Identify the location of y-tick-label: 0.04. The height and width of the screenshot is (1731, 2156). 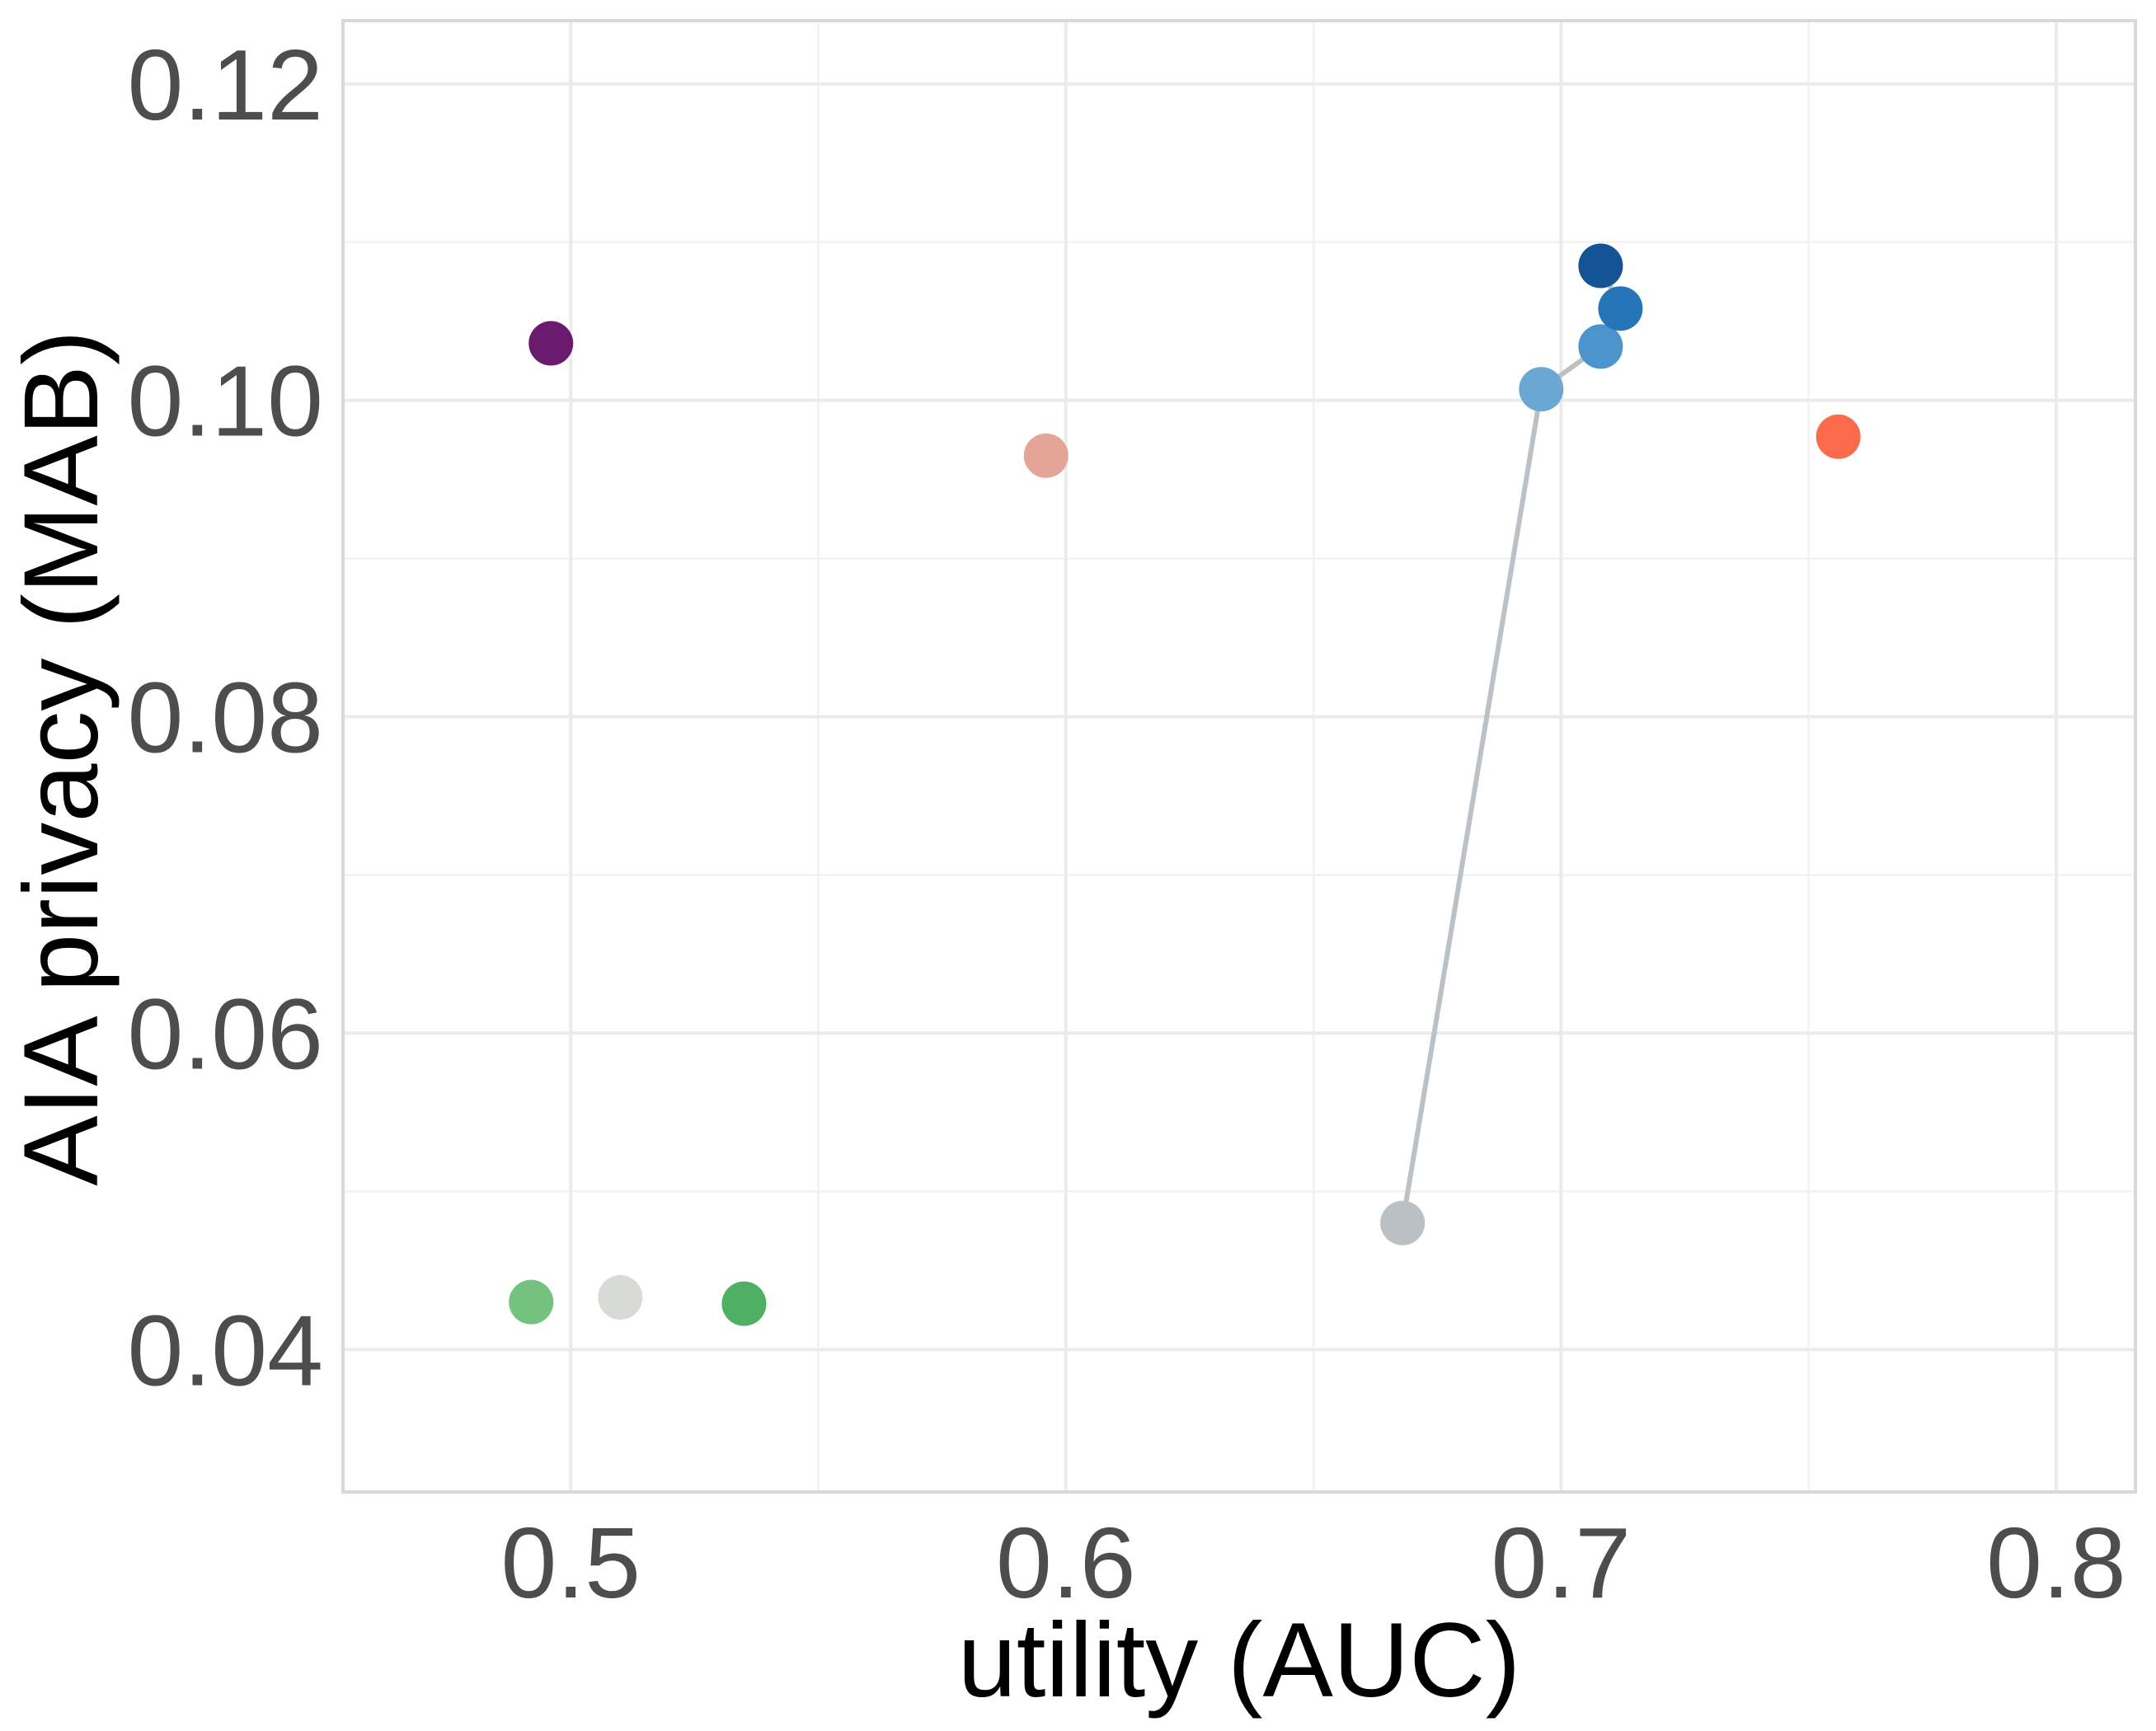
(226, 1350).